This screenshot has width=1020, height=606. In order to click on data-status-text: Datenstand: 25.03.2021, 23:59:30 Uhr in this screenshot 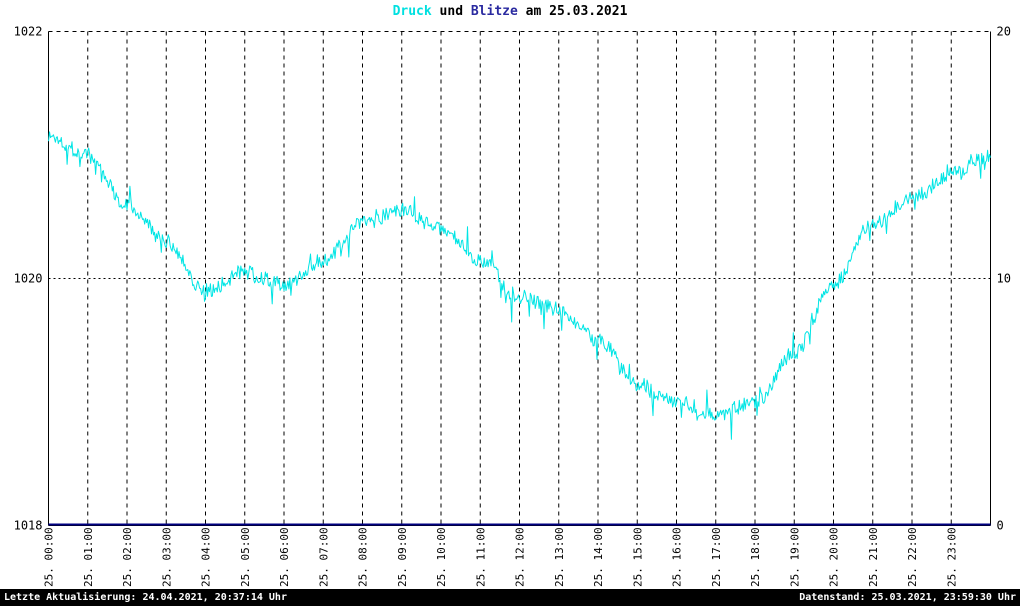, I will do `click(907, 597)`.